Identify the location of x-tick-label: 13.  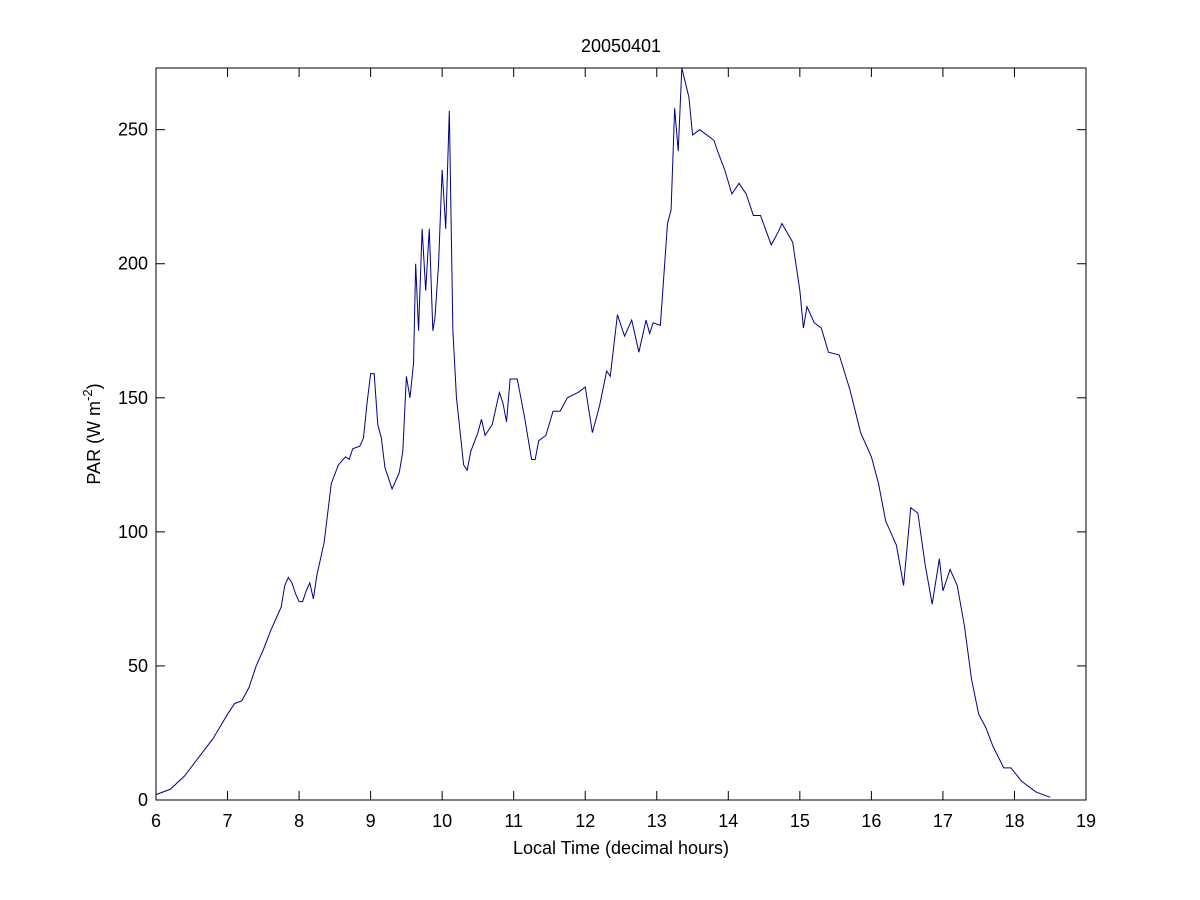
(657, 821).